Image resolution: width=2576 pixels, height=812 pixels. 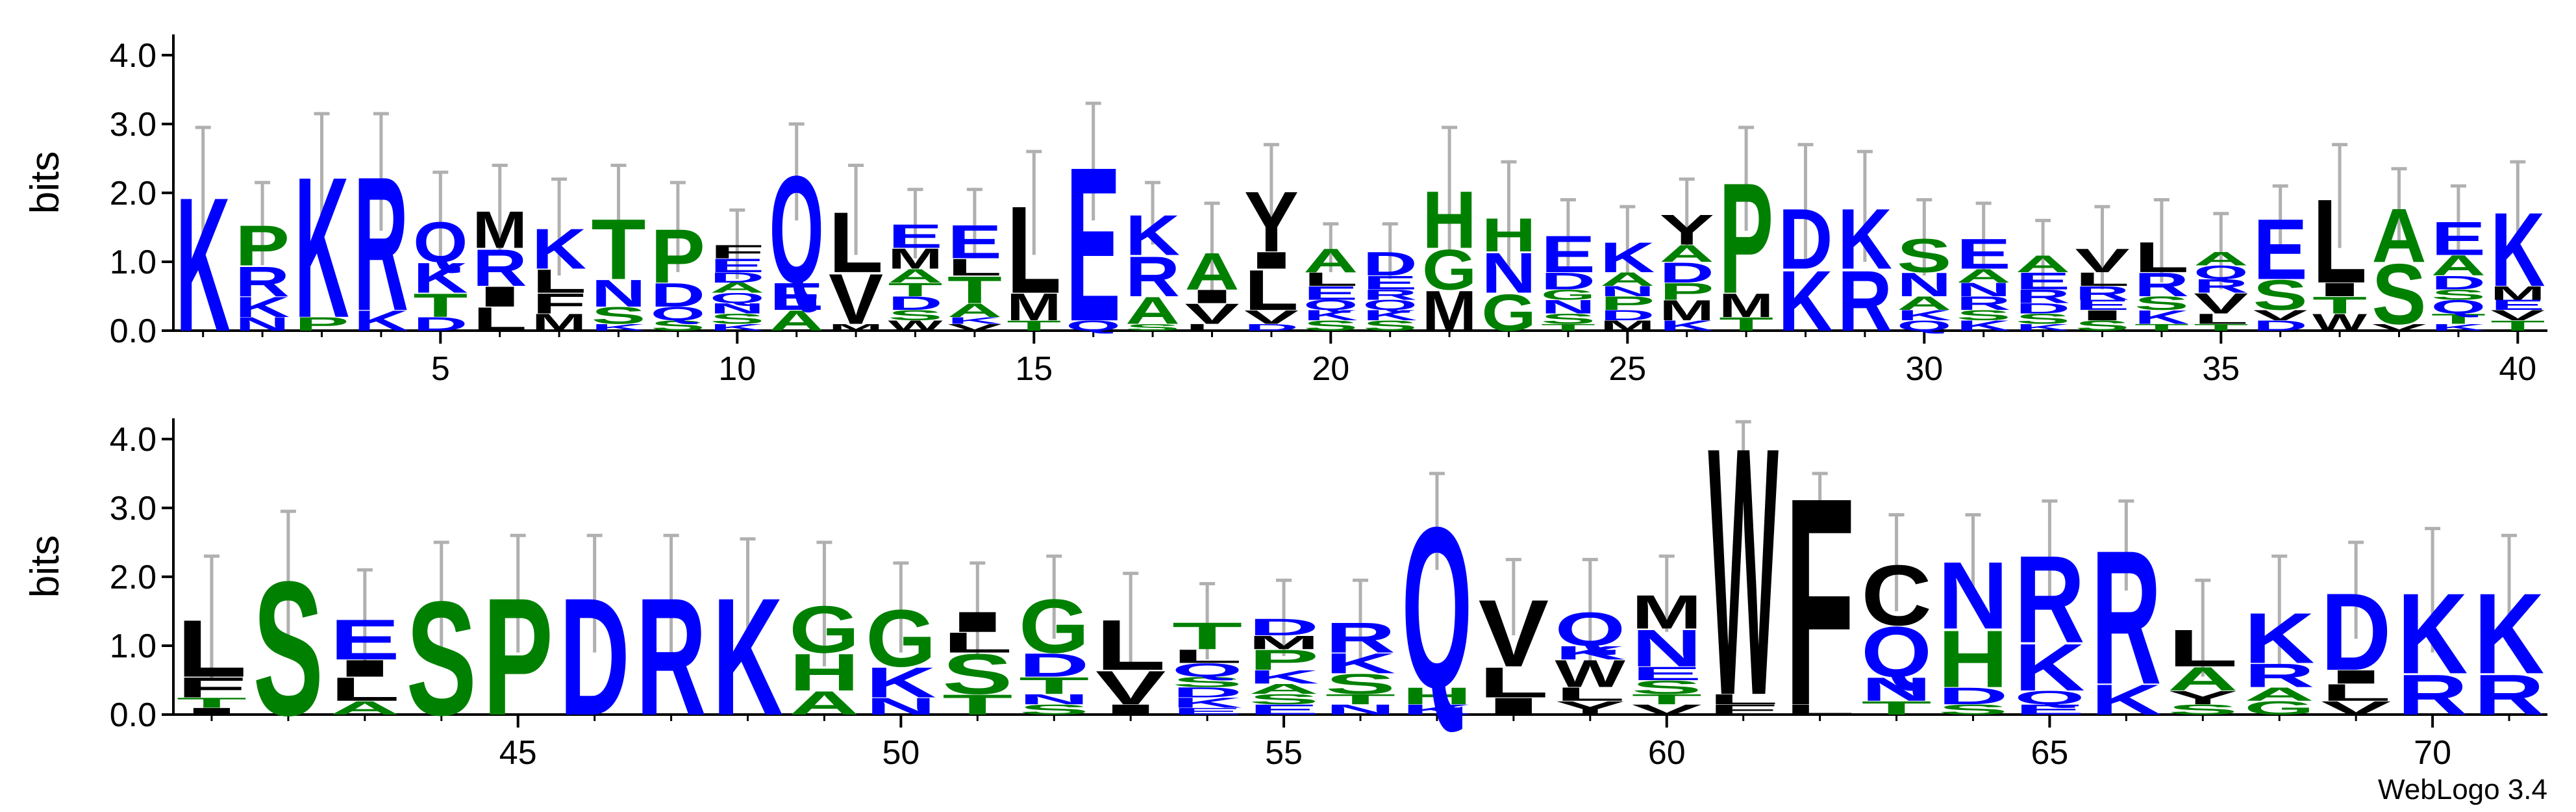 What do you see at coordinates (1330, 369) in the screenshot?
I see `x-tick-label: 20` at bounding box center [1330, 369].